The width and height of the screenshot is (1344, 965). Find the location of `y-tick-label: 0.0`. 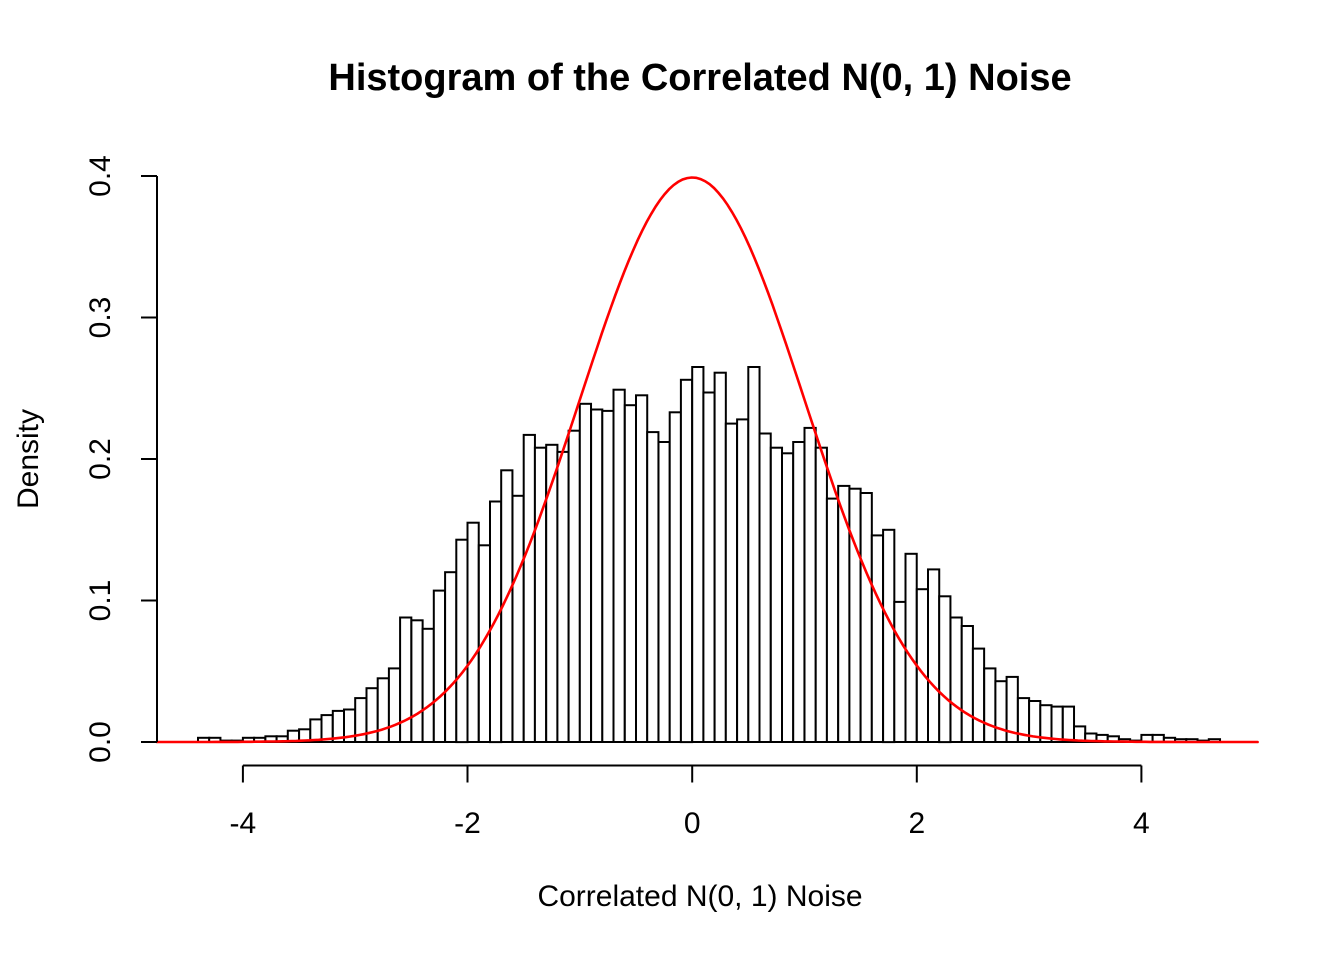

y-tick-label: 0.0 is located at coordinates (100, 742).